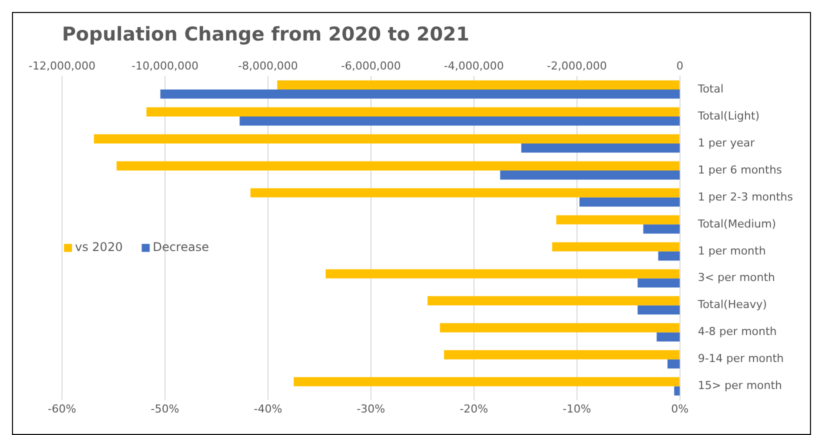 This screenshot has width=823, height=435. Describe the element at coordinates (741, 359) in the screenshot. I see `y-tick-label: 9-14 per month` at that location.